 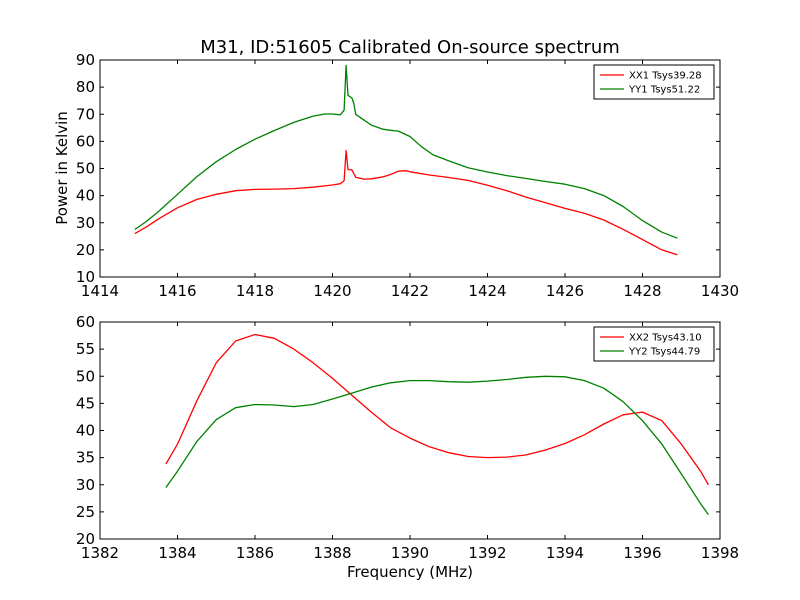 What do you see at coordinates (100, 291) in the screenshot?
I see `x-tick-label: 1414` at bounding box center [100, 291].